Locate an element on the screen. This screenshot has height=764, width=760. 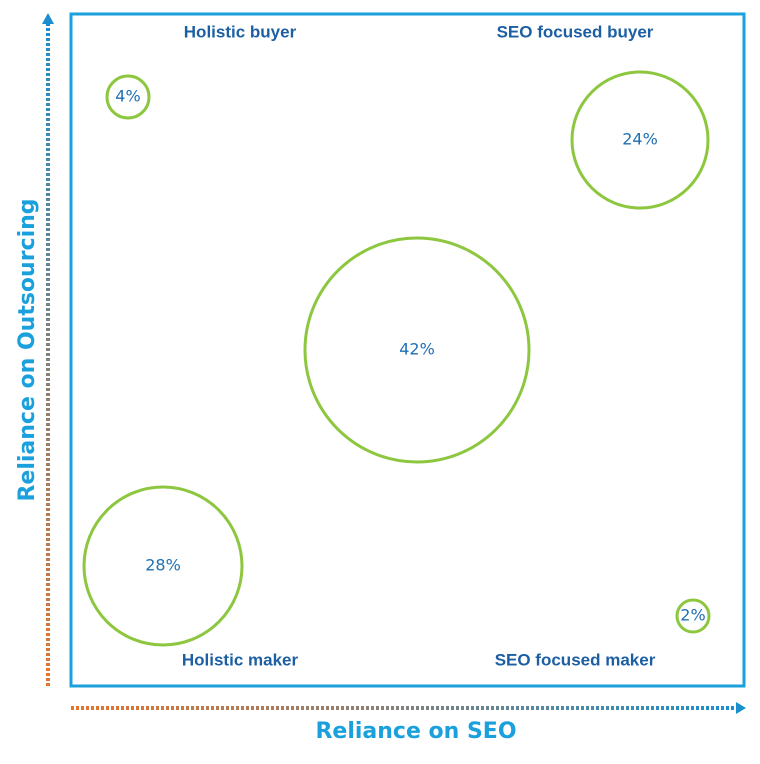
quadrant-label: SEO focused buyer is located at coordinates (575, 31).